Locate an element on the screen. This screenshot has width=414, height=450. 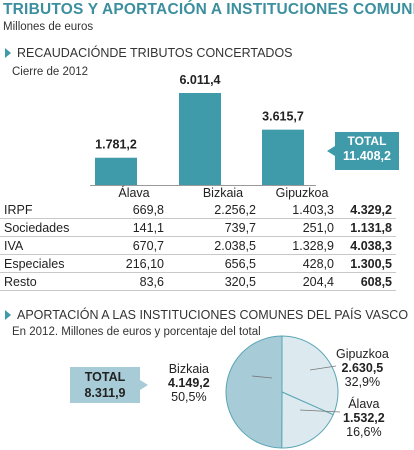
slice-name: Bizkaia is located at coordinates (188, 369).